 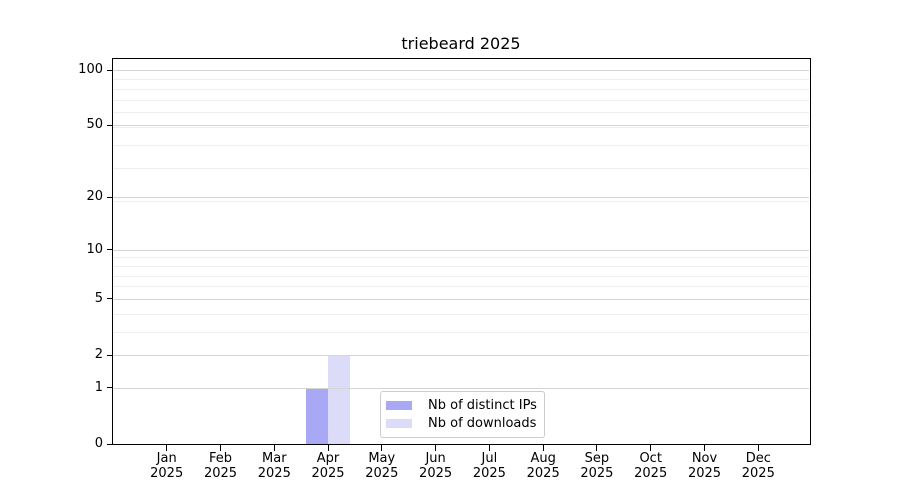 I want to click on y-tick-label: 2, so click(x=98, y=354).